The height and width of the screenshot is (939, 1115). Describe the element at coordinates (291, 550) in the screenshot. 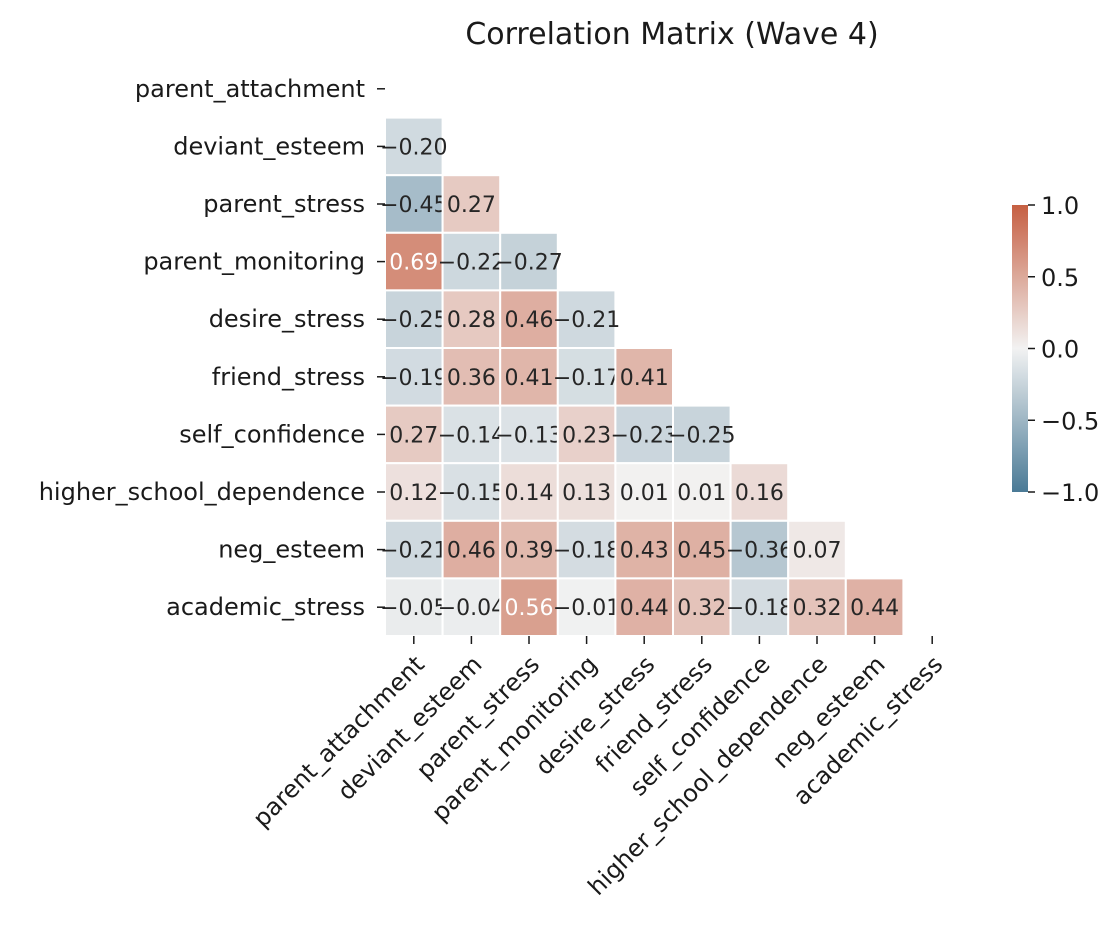

I see `y-tick-label: neg_esteem` at that location.